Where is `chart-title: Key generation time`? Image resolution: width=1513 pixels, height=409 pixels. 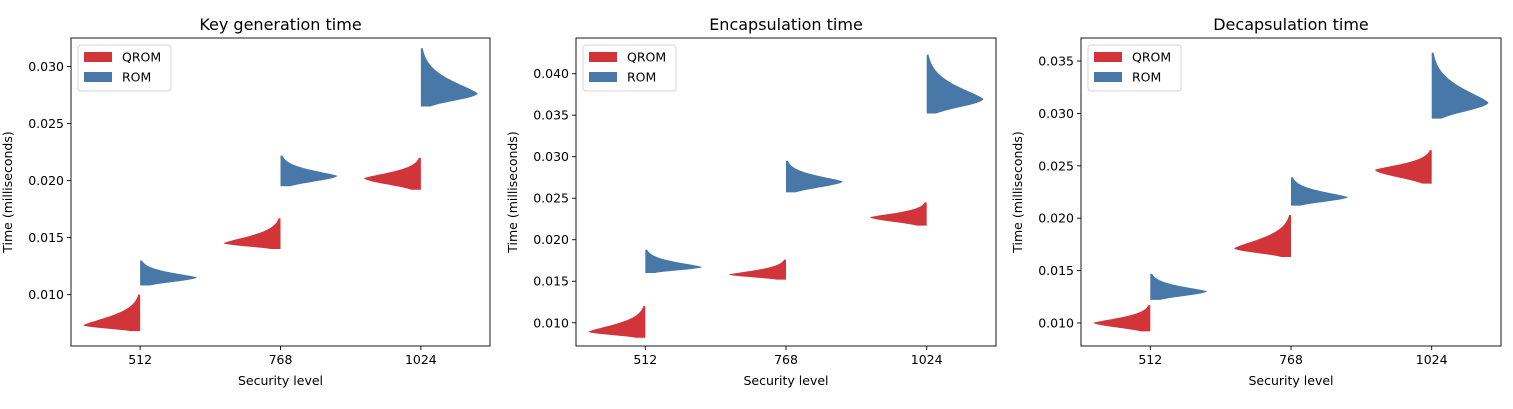 chart-title: Key generation time is located at coordinates (280, 24).